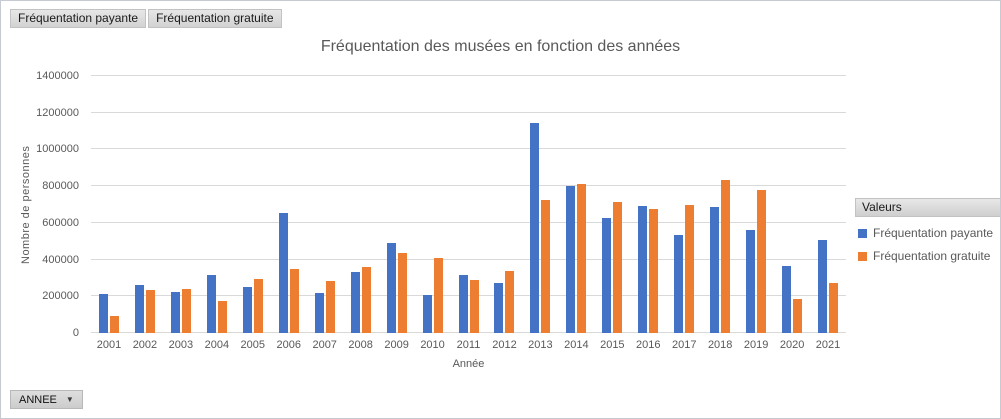 This screenshot has width=1001, height=419. I want to click on bar-group-2007, so click(325, 204).